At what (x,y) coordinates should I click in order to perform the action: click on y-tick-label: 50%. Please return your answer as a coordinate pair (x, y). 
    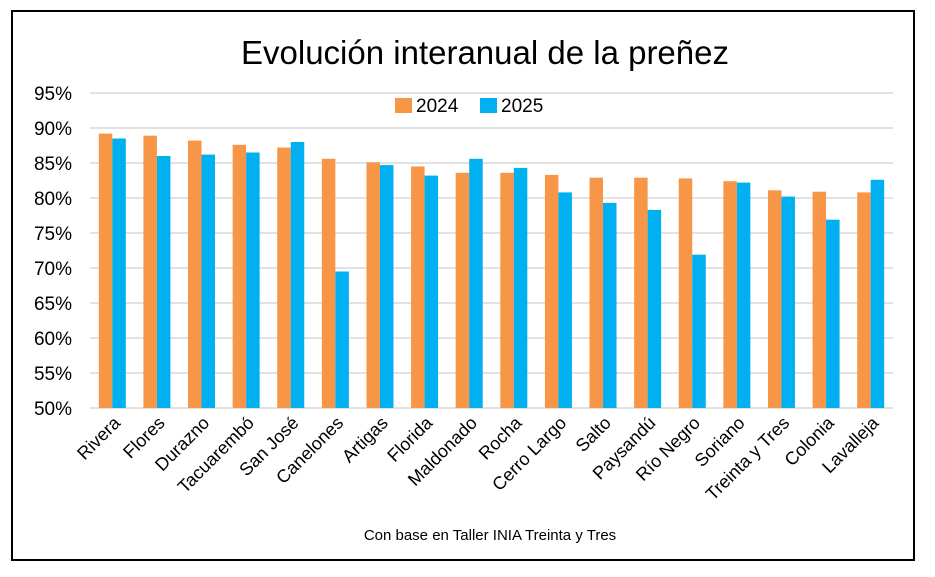
    Looking at the image, I should click on (53, 409).